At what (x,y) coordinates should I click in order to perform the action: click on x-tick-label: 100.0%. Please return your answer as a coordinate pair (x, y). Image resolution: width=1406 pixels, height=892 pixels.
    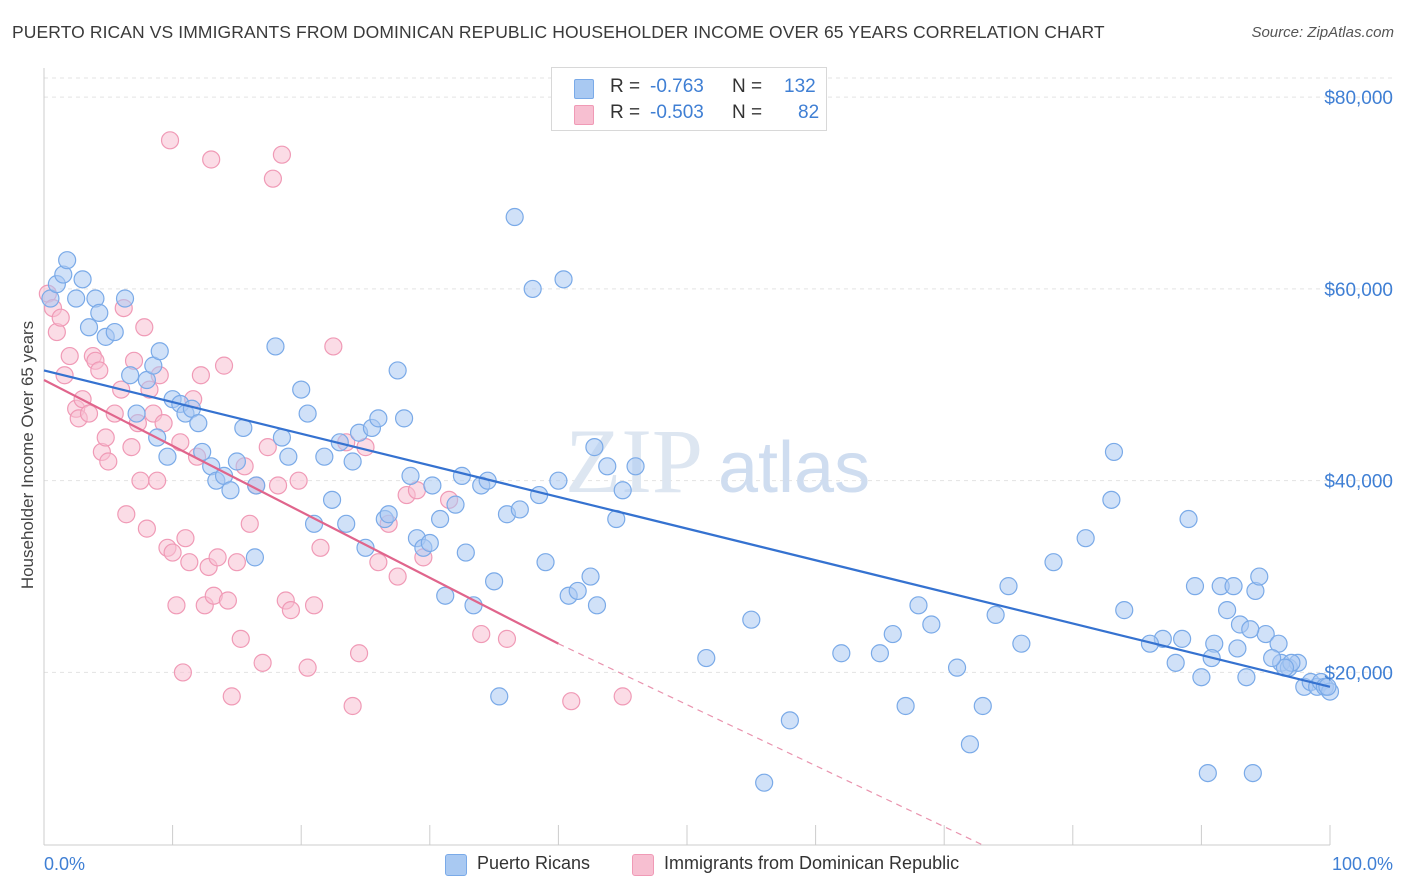
    Looking at the image, I should click on (1362, 864).